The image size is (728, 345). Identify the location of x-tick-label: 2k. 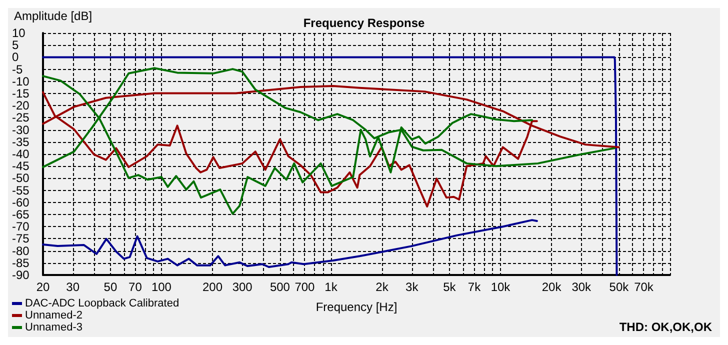
(383, 287).